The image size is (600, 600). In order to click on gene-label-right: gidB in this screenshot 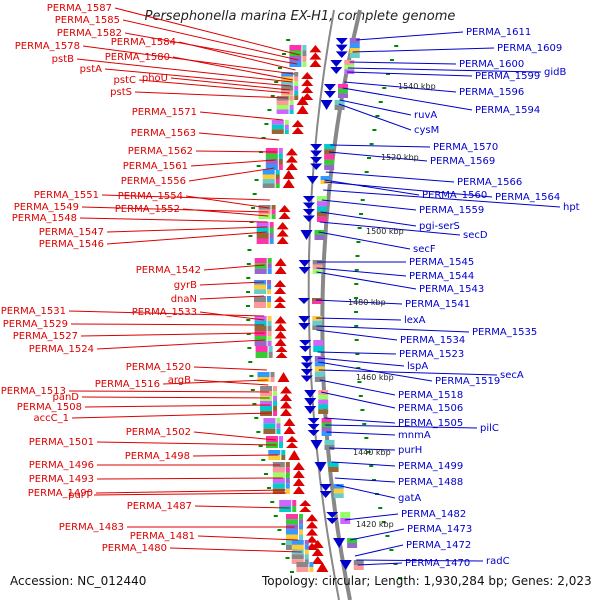, I will do `click(555, 72)`.